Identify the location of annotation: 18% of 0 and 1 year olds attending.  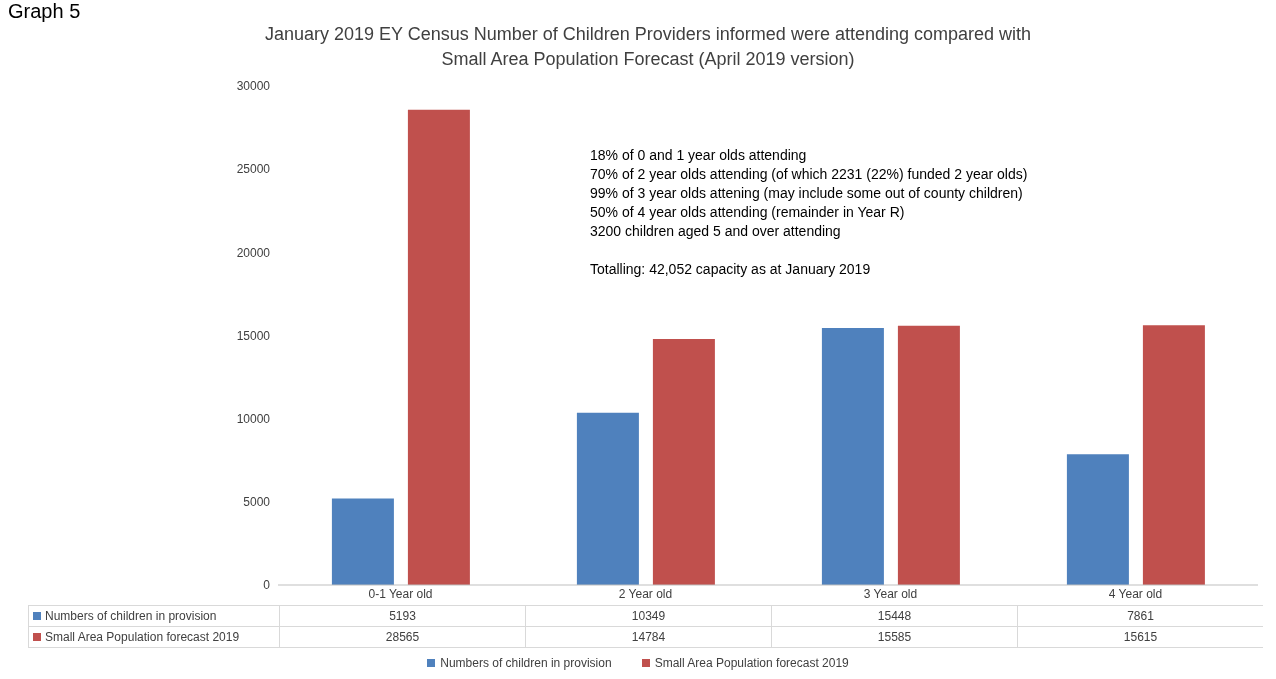
(699, 155).